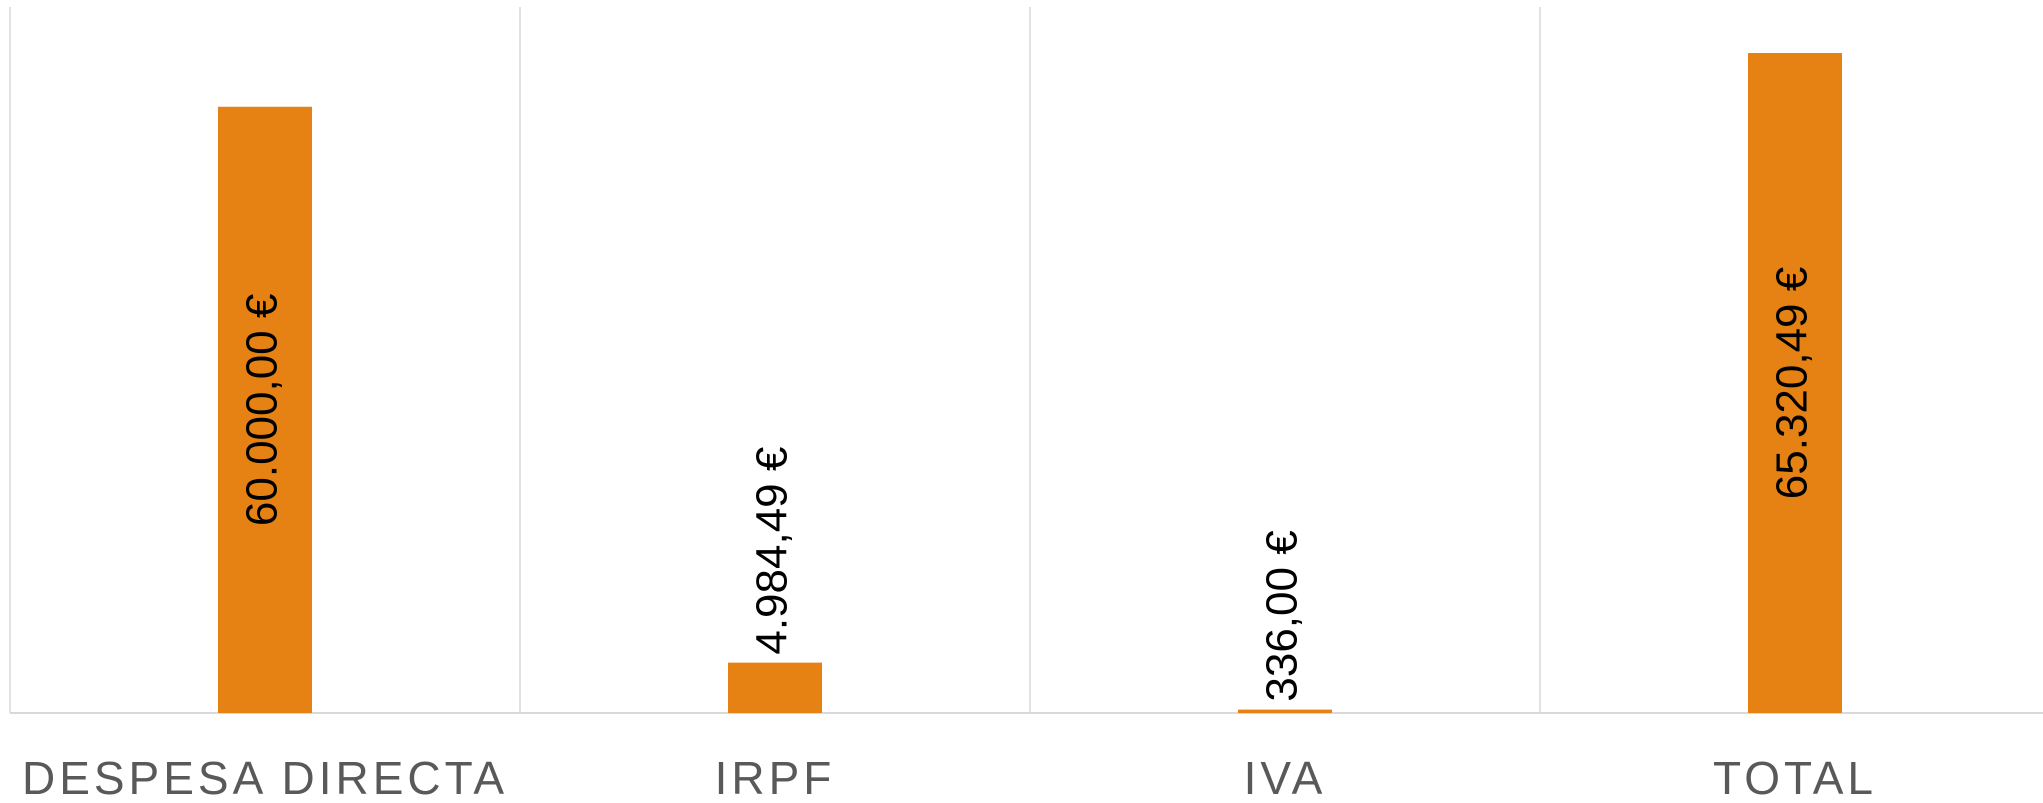 This screenshot has width=2043, height=803. Describe the element at coordinates (1282, 615) in the screenshot. I see `data-label: 336,00 €` at that location.